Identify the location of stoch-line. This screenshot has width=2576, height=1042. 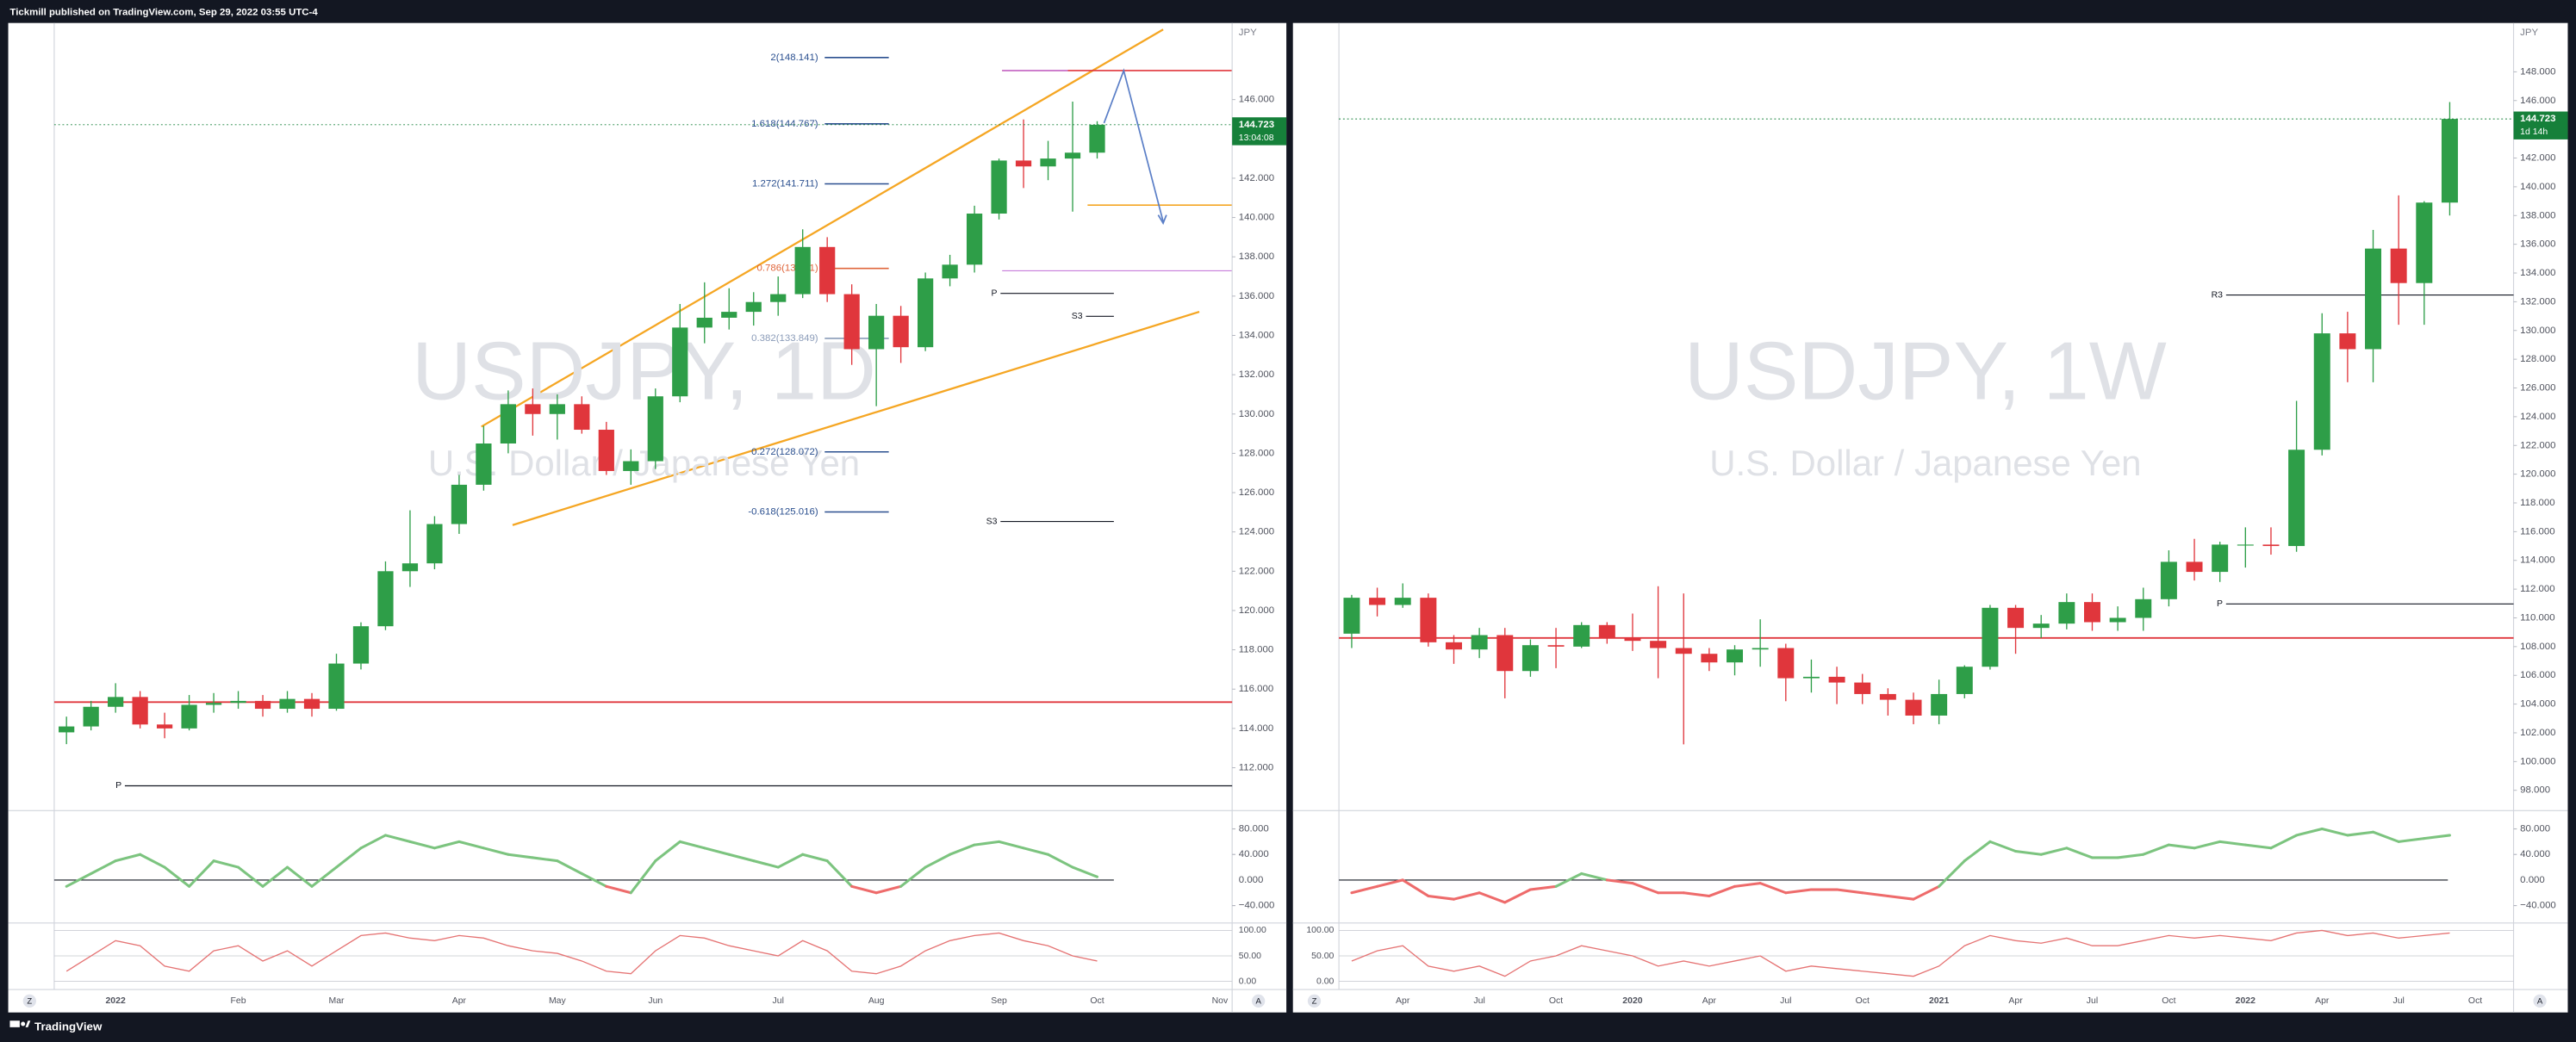
(1900, 953).